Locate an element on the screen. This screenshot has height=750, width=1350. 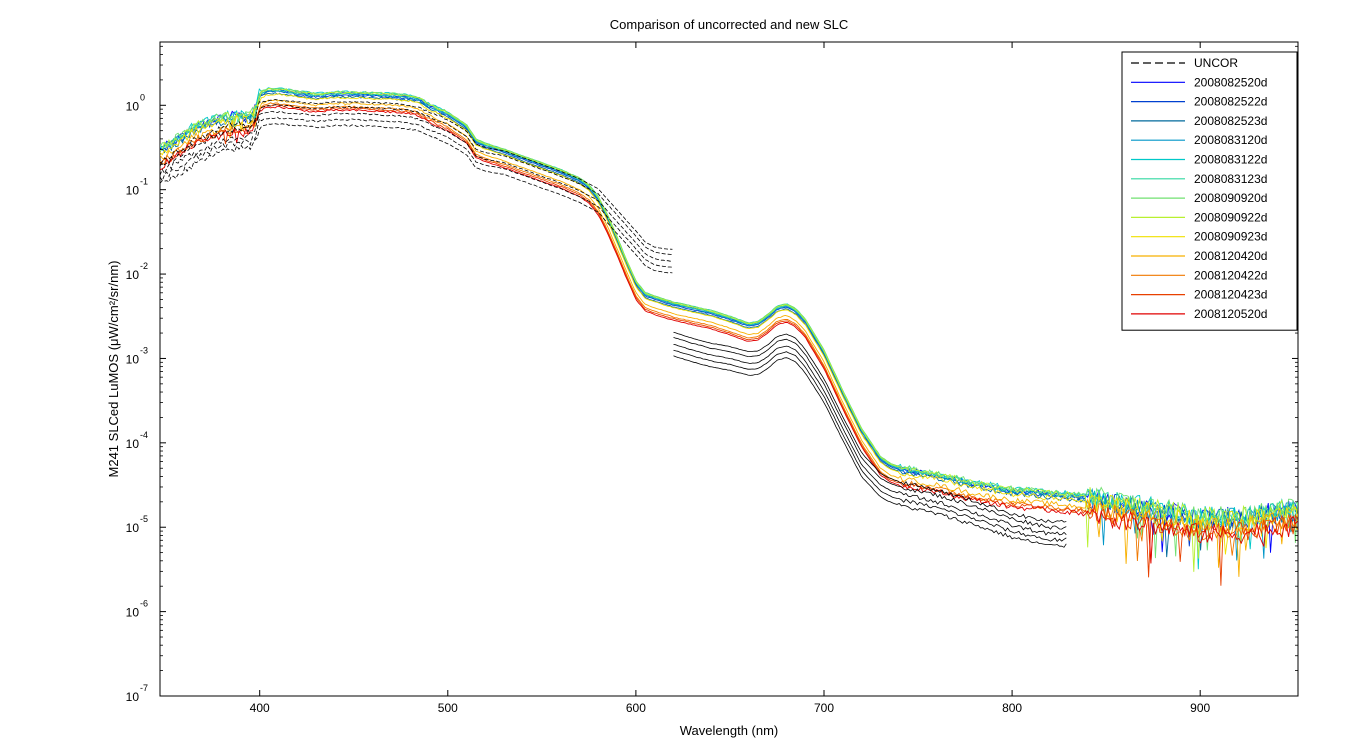
legend-label: 2008082522d is located at coordinates (1230, 102).